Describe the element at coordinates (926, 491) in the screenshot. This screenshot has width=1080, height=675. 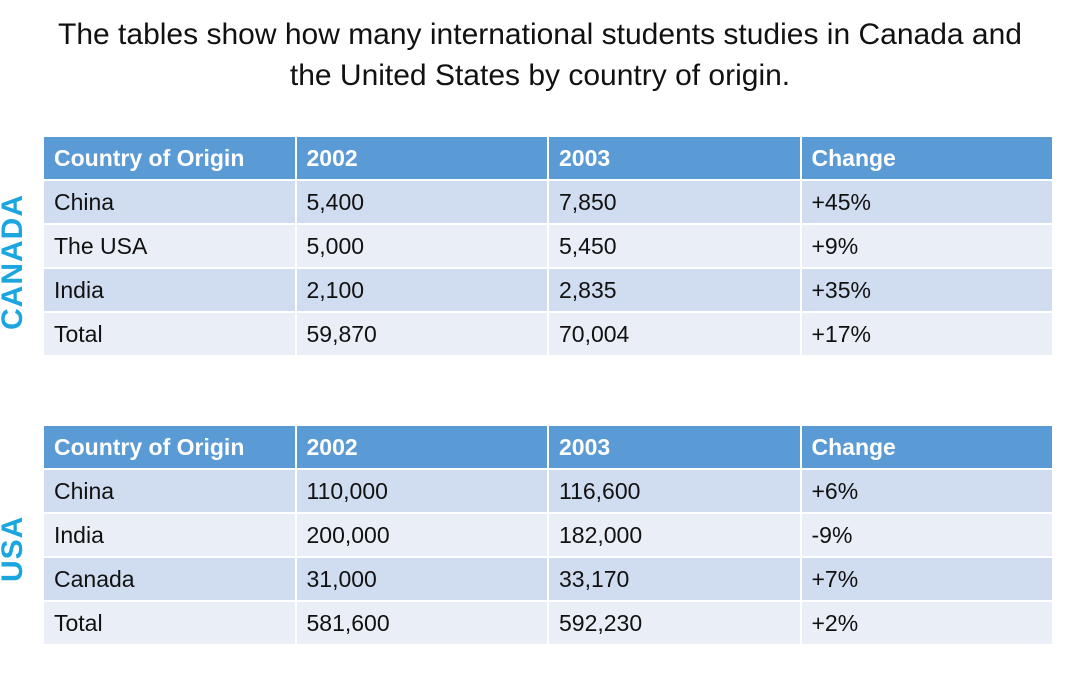
I see `table-cell: +6%` at that location.